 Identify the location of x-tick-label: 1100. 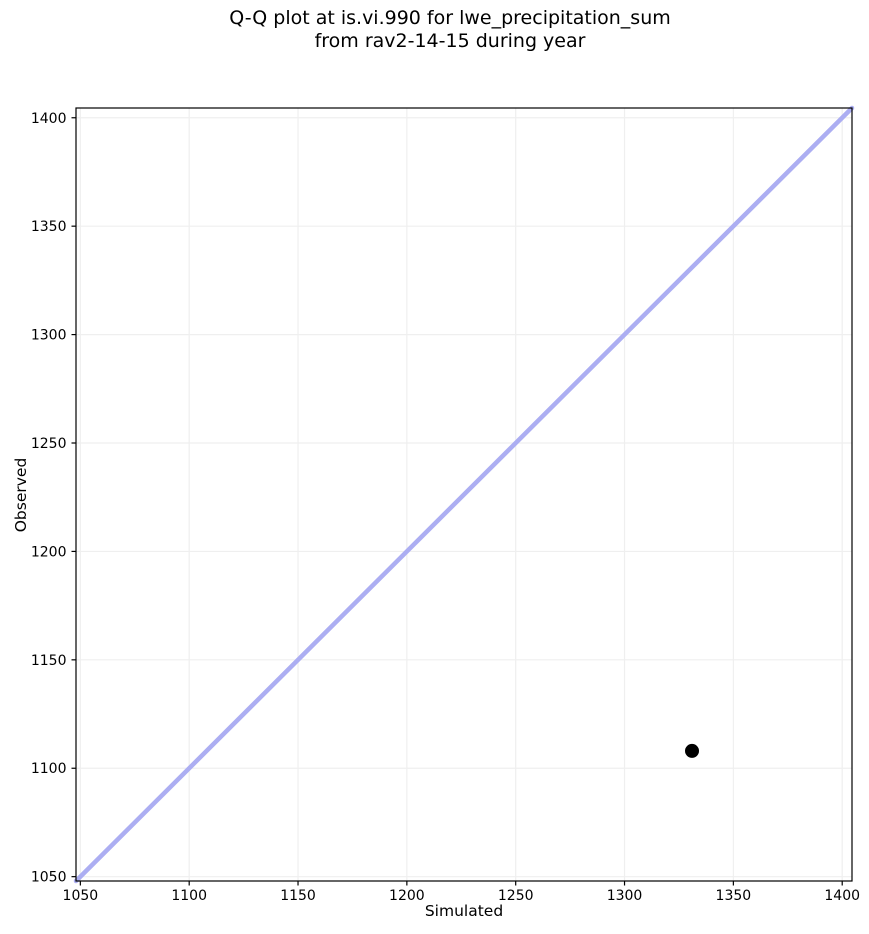
(189, 896).